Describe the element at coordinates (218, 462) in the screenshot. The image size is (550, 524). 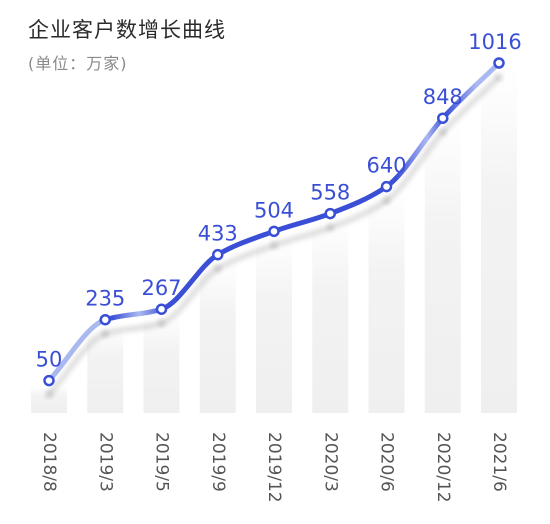
I see `x-tick-label-3: 2019/9` at that location.